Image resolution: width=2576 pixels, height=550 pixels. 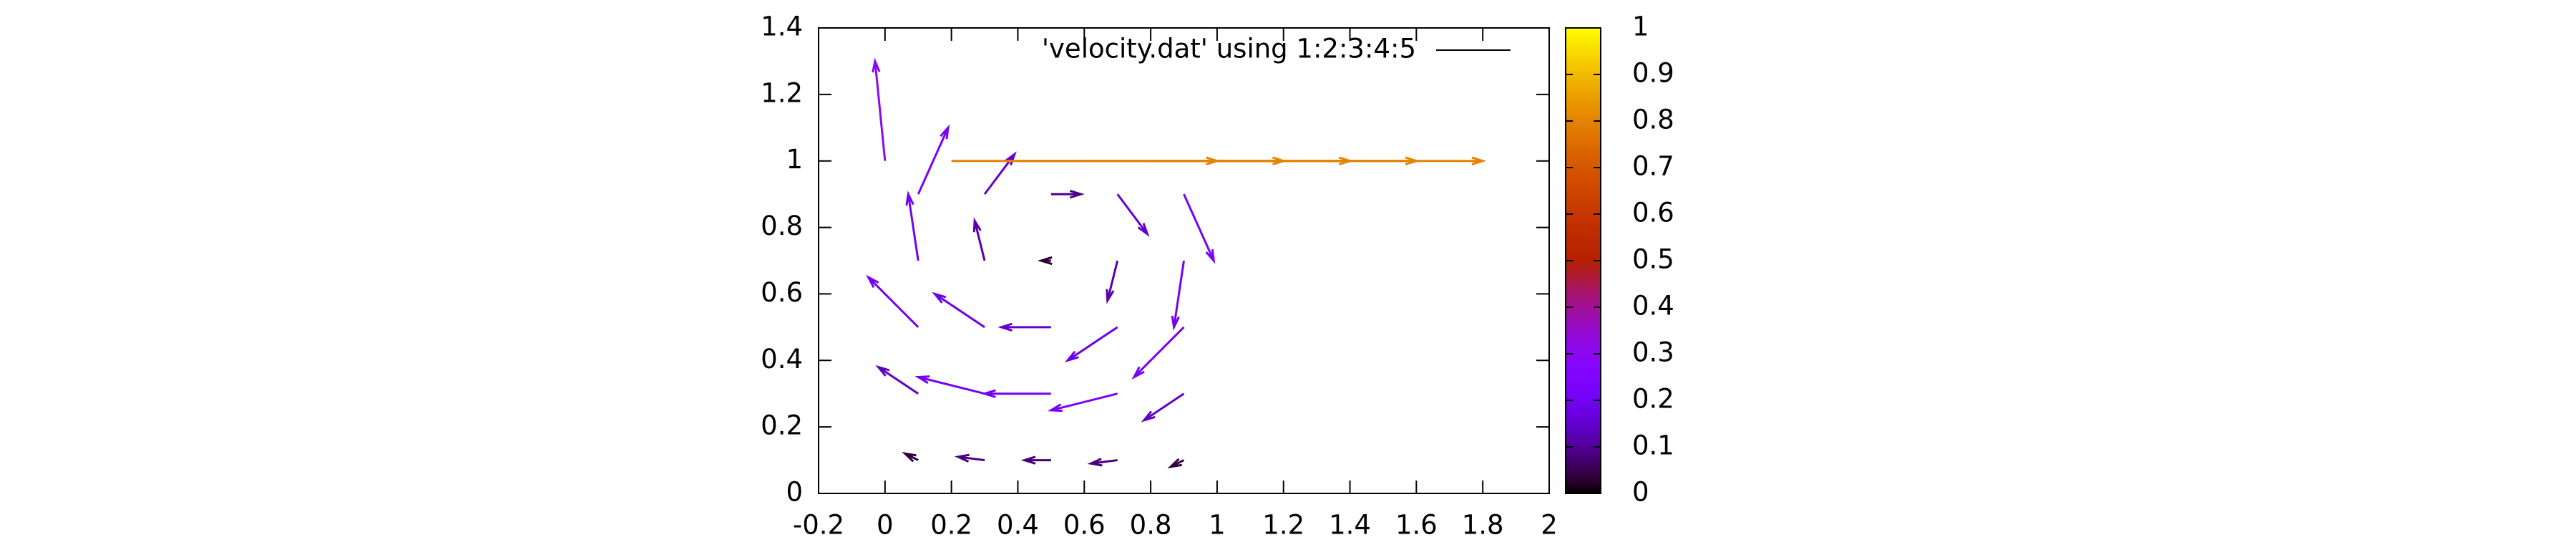 I want to click on x-tick-label: 1.8, so click(x=1483, y=526).